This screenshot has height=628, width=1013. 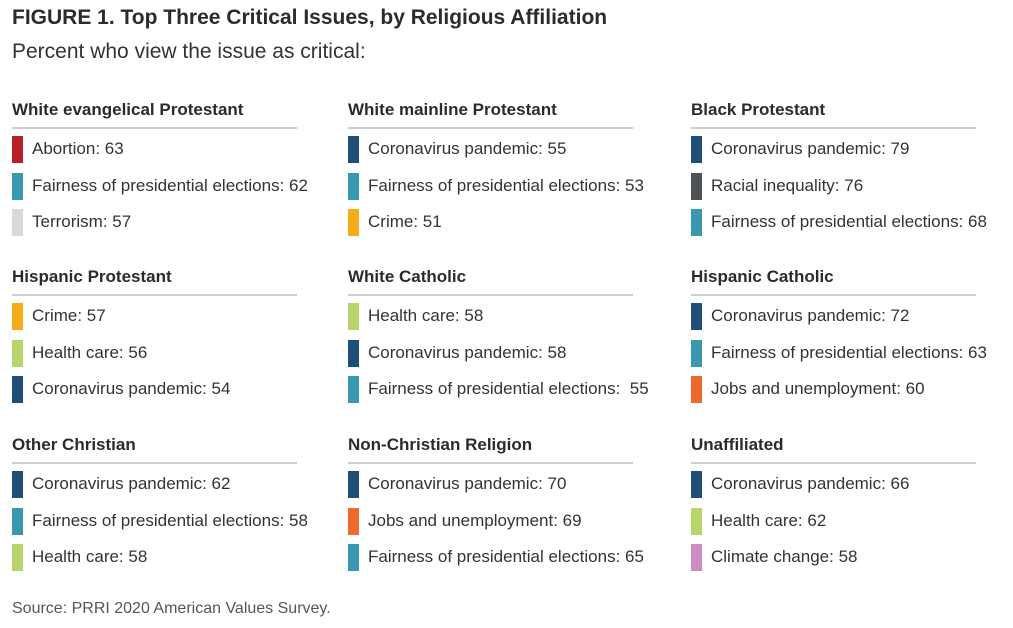 What do you see at coordinates (784, 556) in the screenshot?
I see `issue-label: Climate change: 58` at bounding box center [784, 556].